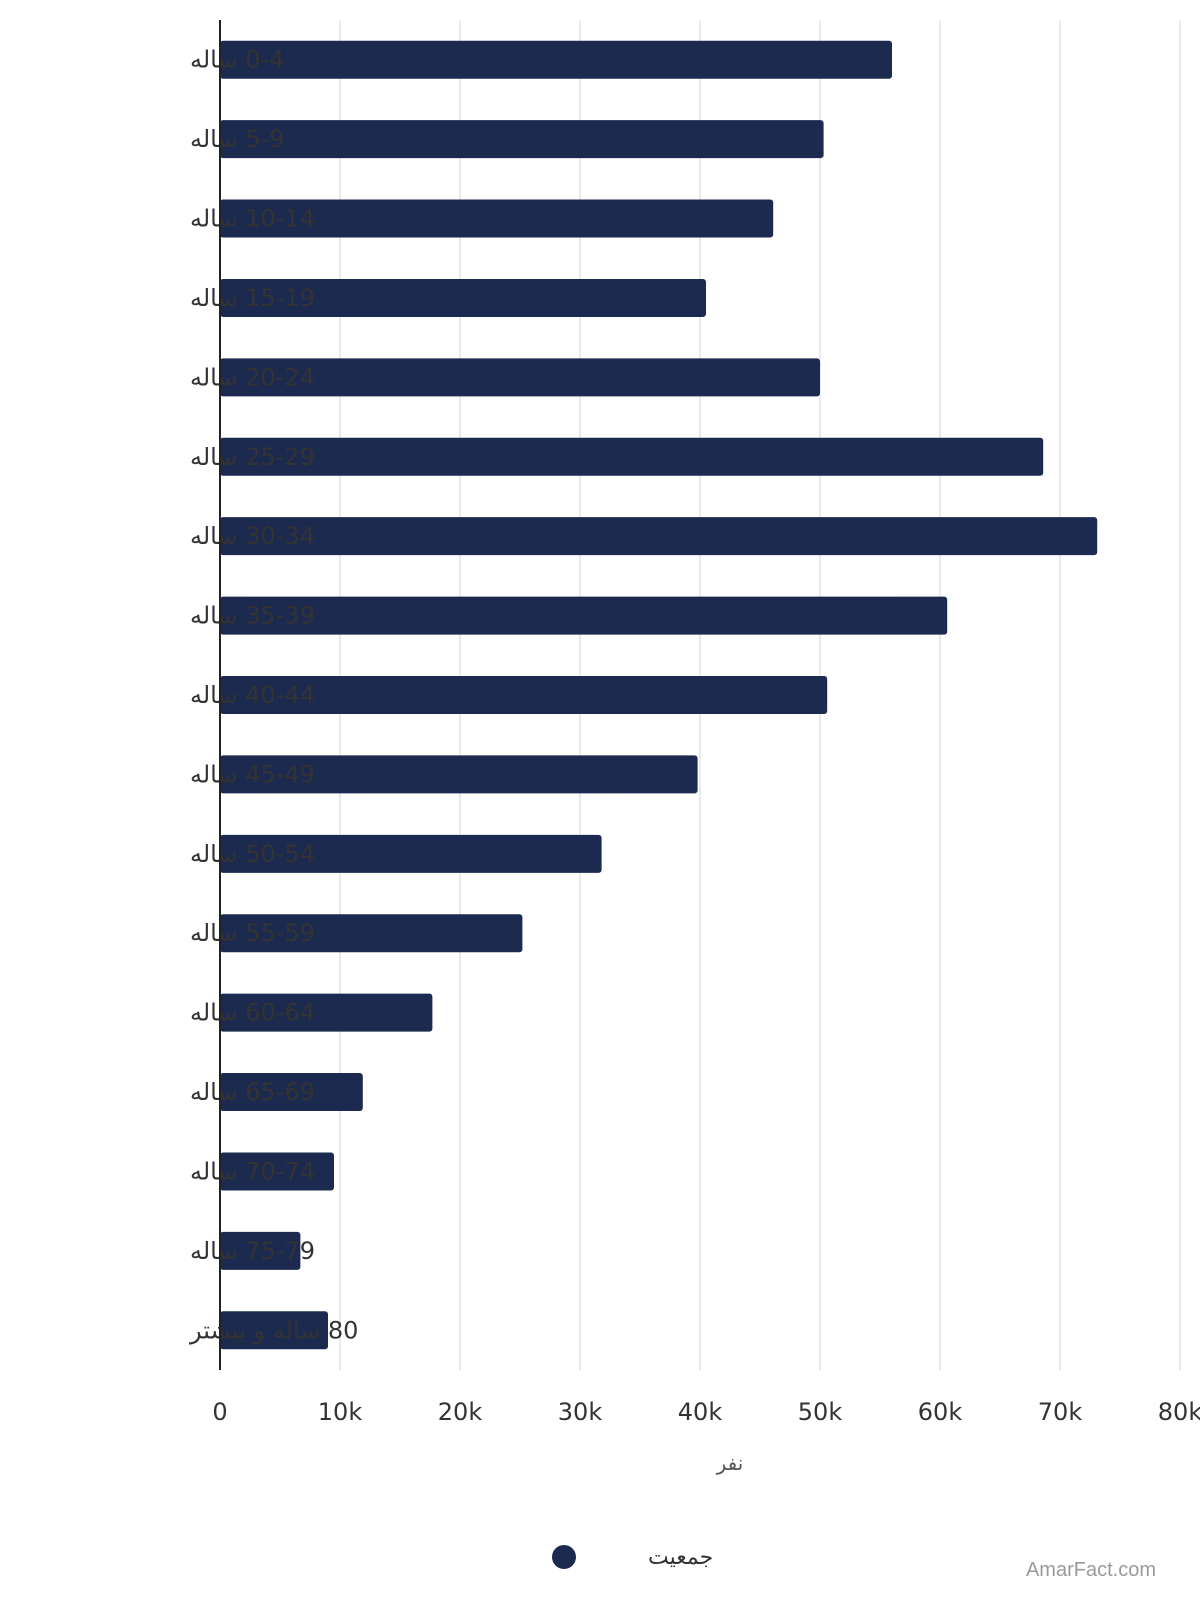 The height and width of the screenshot is (1600, 1200). I want to click on x-tick-label: 80k, so click(1179, 1412).